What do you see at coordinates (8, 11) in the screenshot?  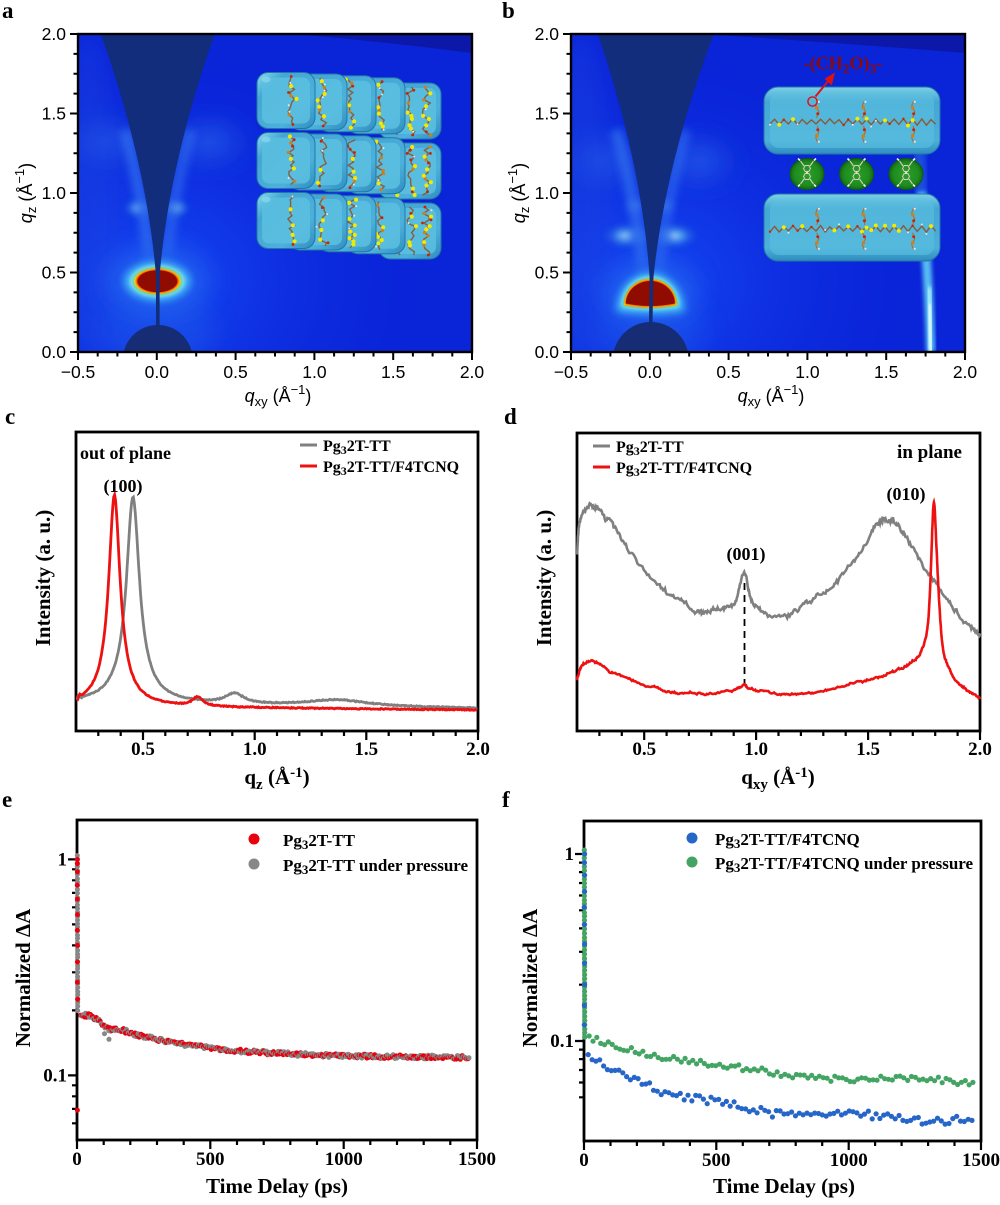 I see `svg-text: a` at bounding box center [8, 11].